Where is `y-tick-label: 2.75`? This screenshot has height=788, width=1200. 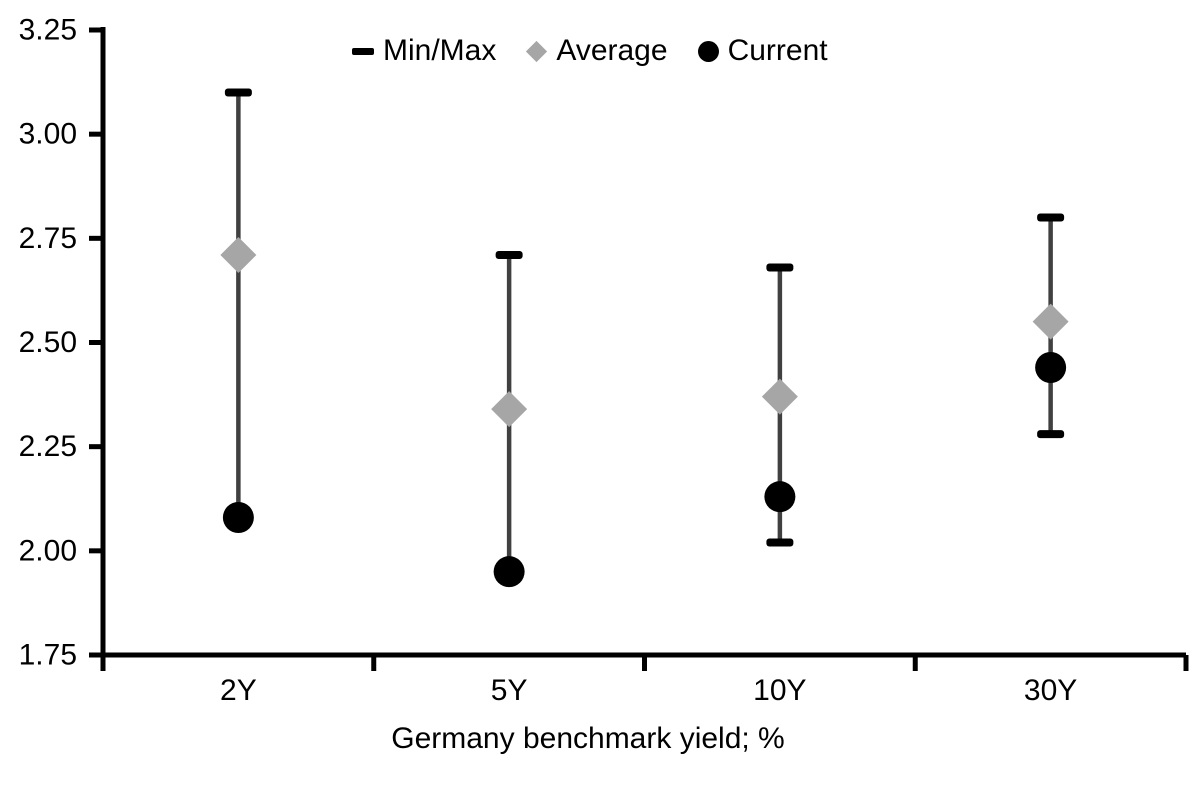
y-tick-label: 2.75 is located at coordinates (48, 238).